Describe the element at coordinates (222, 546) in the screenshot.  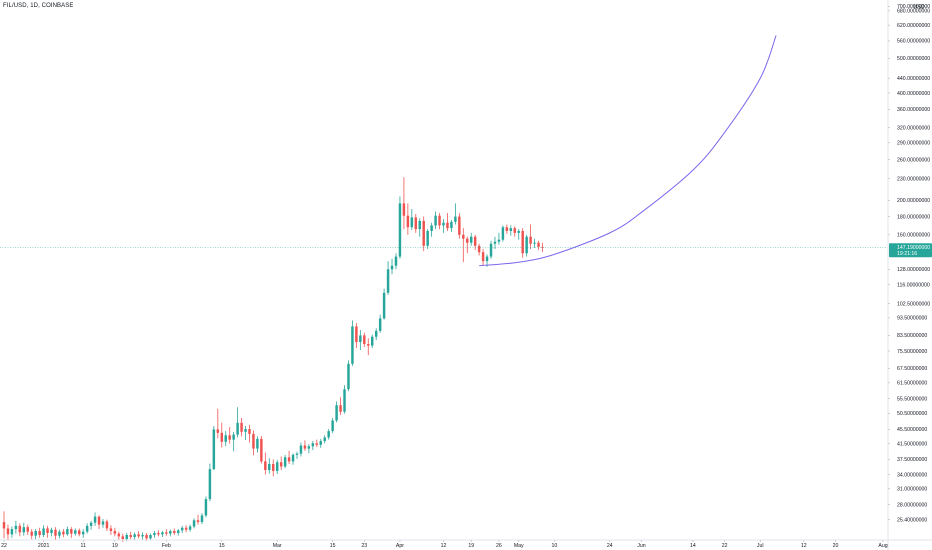
I see `time-tick-label: 15` at that location.